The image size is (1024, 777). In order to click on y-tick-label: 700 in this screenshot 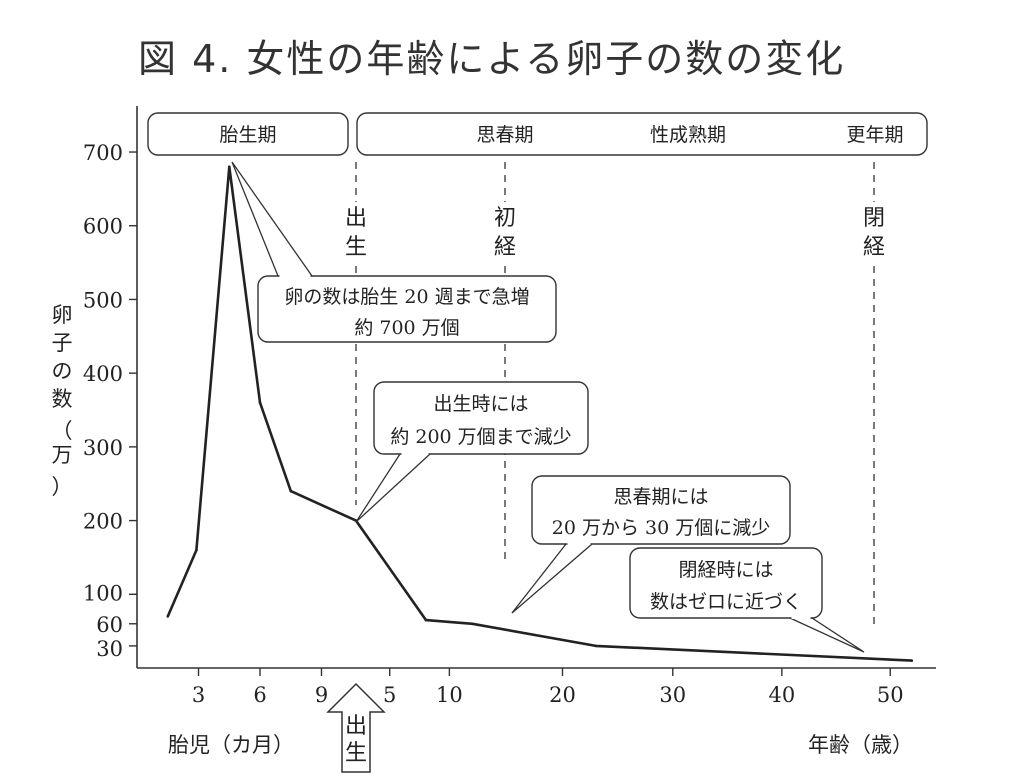, I will do `click(103, 153)`.